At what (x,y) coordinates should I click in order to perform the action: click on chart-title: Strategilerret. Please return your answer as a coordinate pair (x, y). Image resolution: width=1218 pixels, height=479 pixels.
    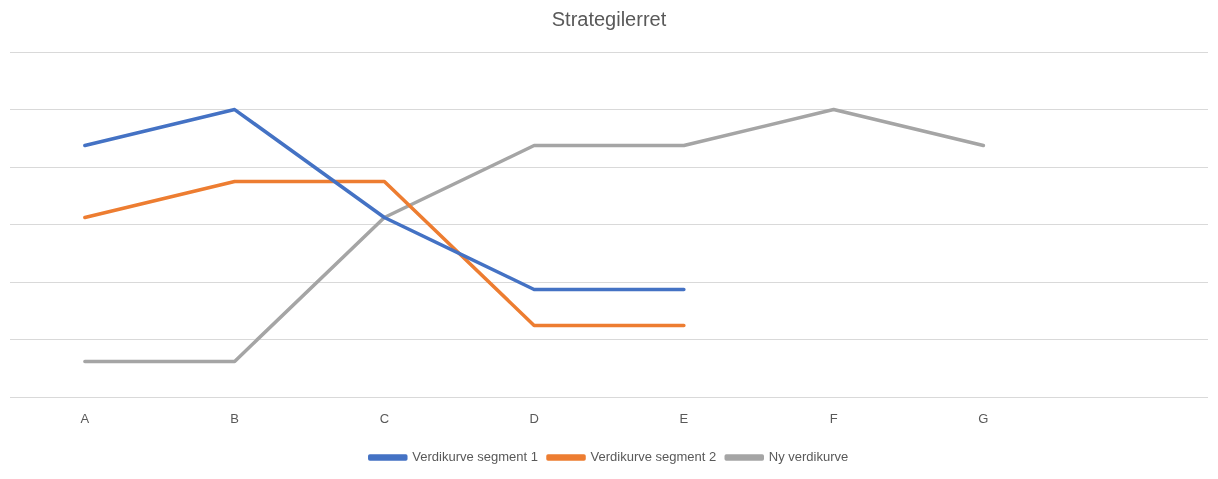
    Looking at the image, I should click on (609, 18).